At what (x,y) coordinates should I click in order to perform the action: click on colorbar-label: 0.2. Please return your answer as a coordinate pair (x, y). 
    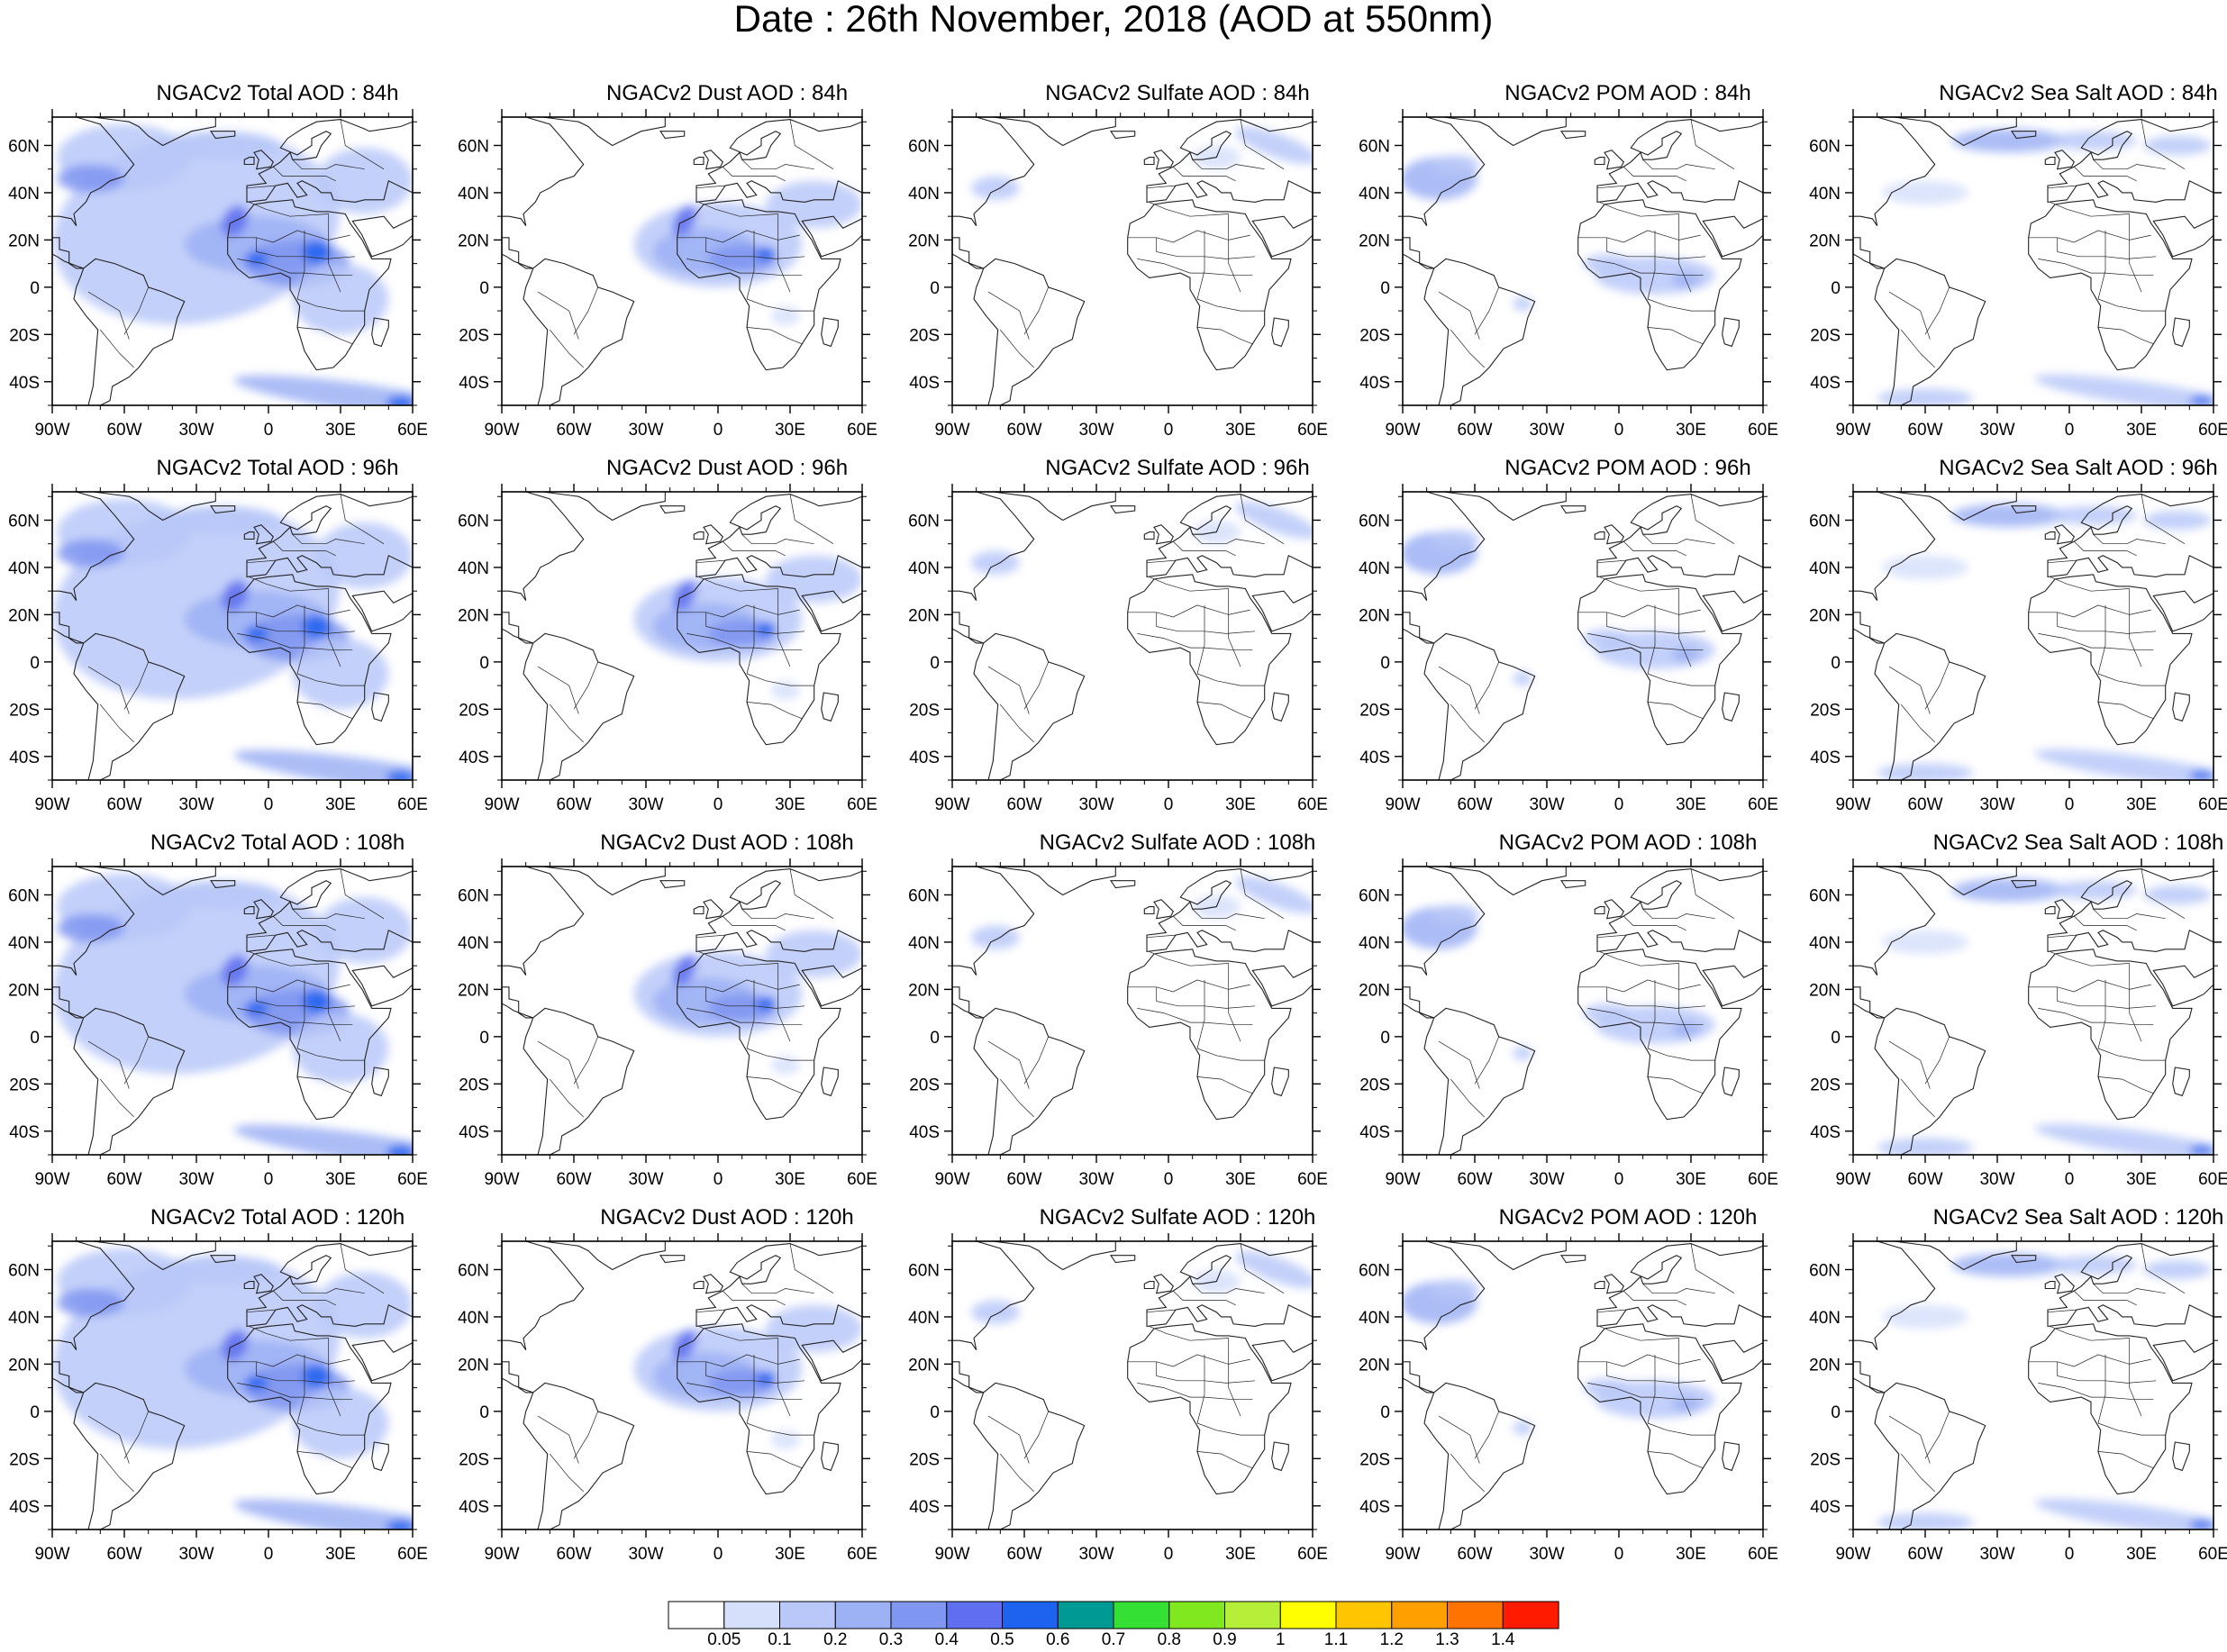
    Looking at the image, I should click on (835, 1638).